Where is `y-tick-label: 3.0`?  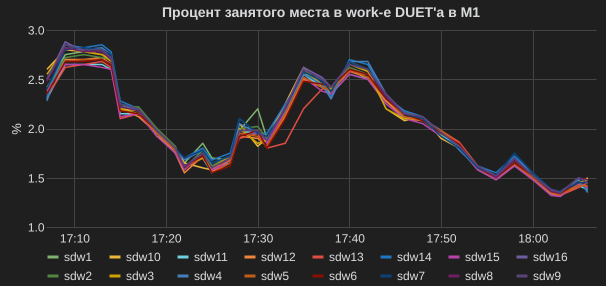
y-tick-label: 3.0 is located at coordinates (36, 31).